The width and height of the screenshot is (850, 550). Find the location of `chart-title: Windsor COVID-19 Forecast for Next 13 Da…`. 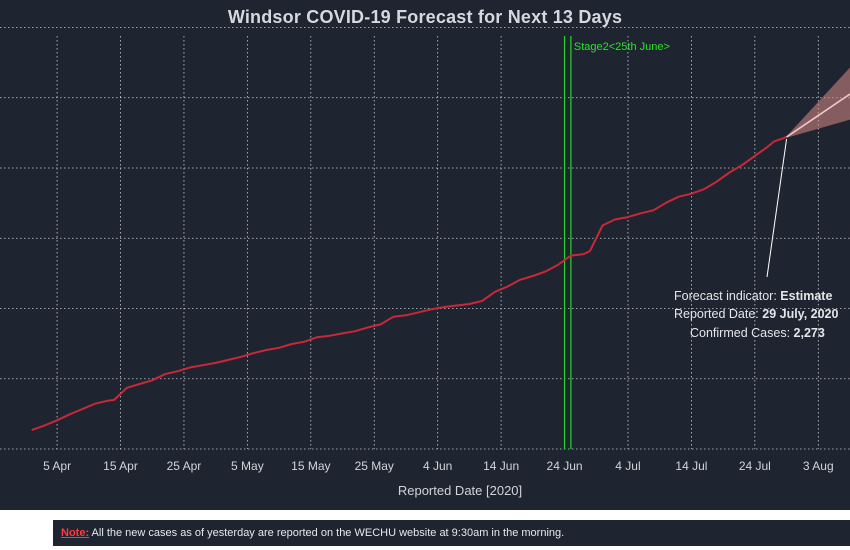

chart-title: Windsor COVID-19 Forecast for Next 13 Da… is located at coordinates (425, 17).